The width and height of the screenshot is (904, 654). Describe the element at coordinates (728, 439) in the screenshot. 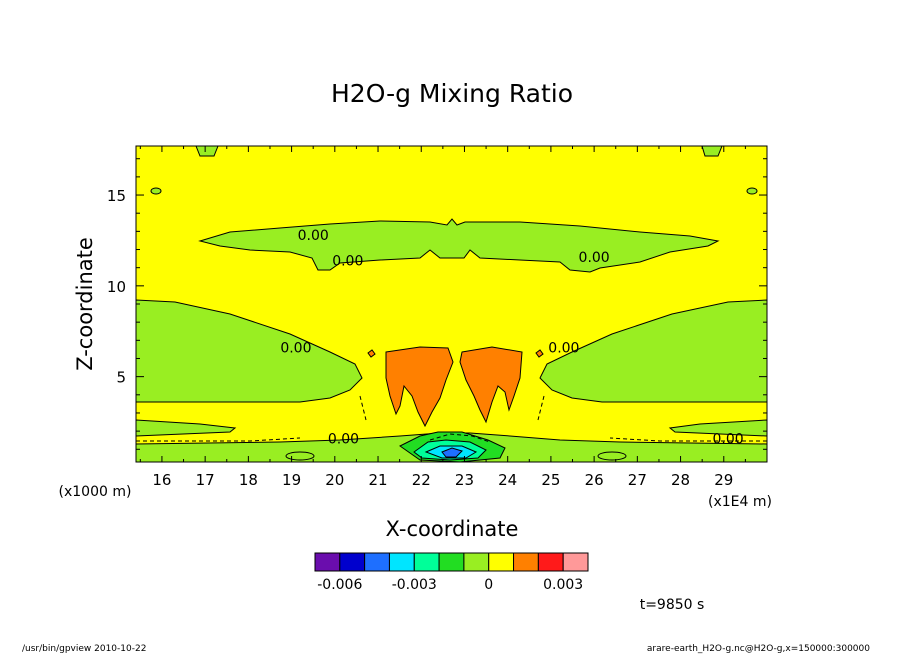

I see `contour-label-6: 0.00` at that location.